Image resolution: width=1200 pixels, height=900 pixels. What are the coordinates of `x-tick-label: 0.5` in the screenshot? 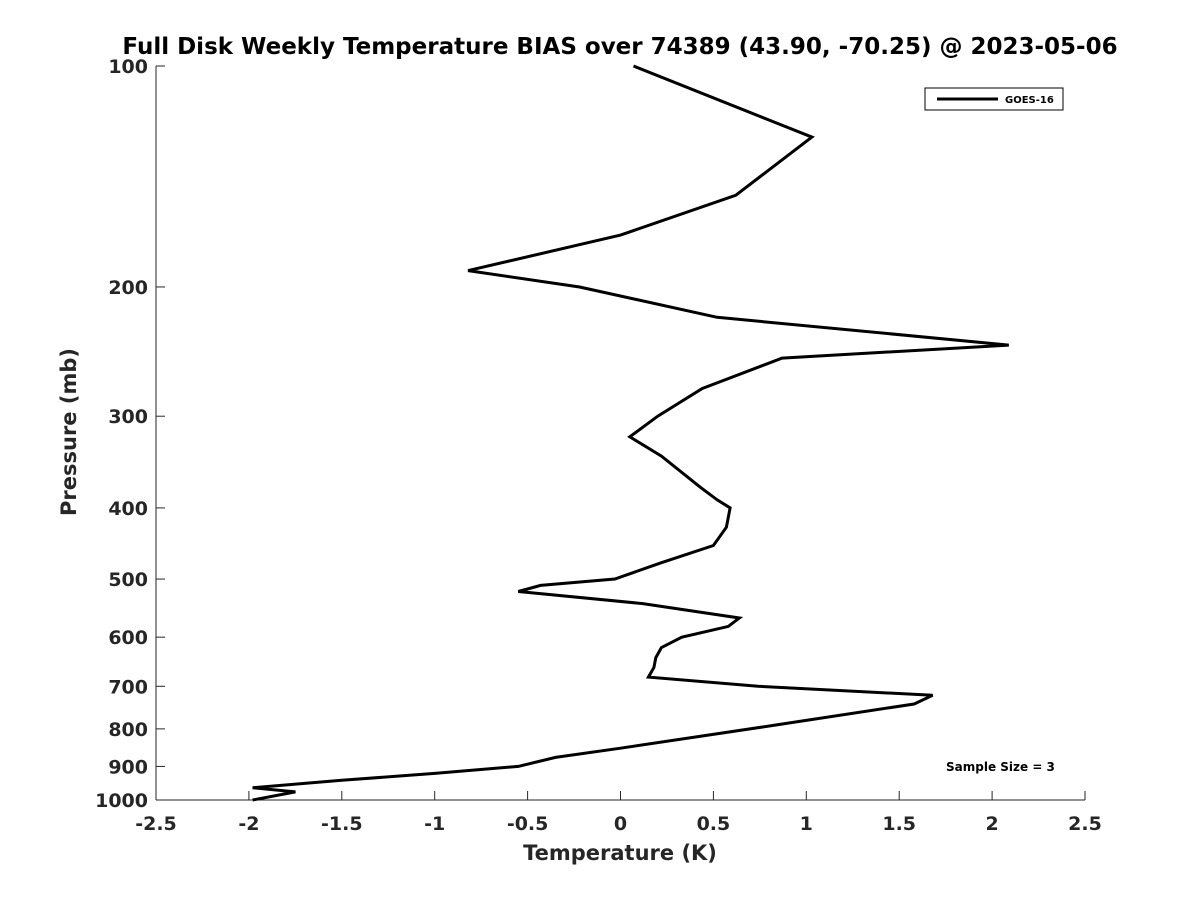 It's located at (714, 824).